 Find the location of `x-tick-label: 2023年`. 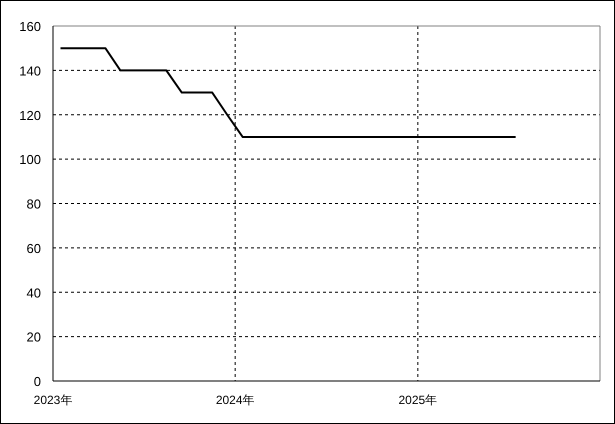

x-tick-label: 2023年 is located at coordinates (53, 400).